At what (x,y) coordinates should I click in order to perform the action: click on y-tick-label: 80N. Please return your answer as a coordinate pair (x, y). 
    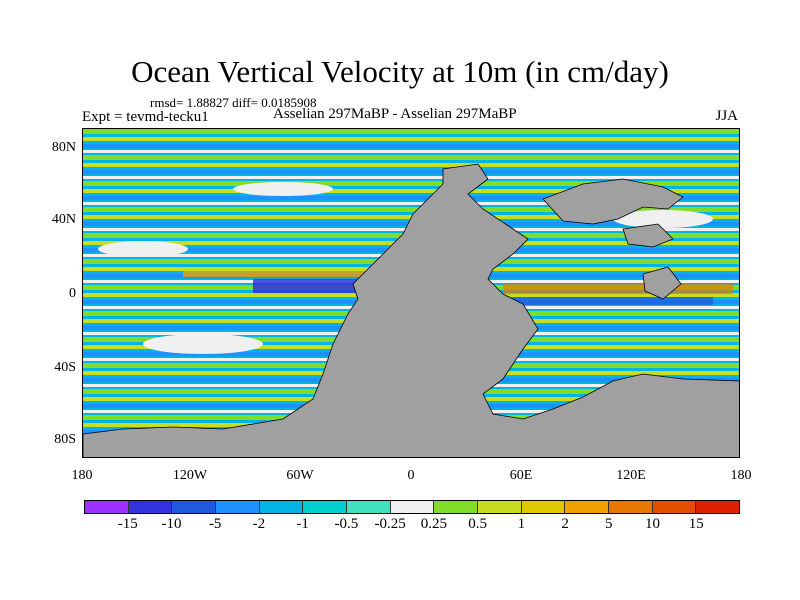
    Looking at the image, I should click on (63, 147).